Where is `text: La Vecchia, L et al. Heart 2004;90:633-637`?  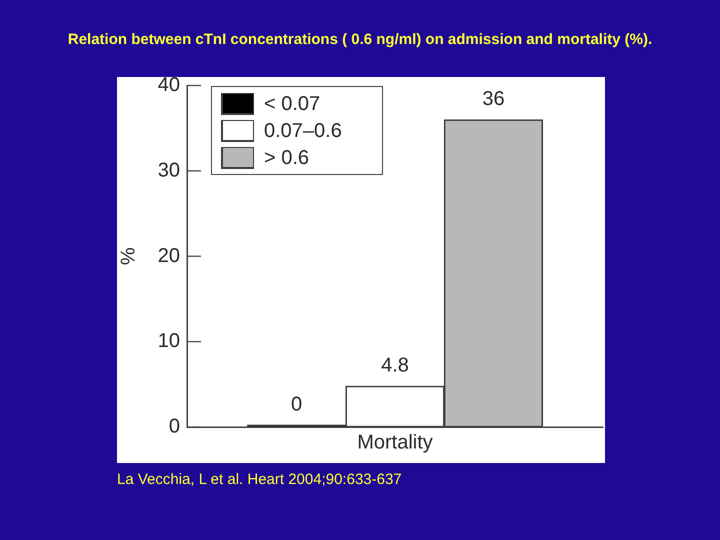
text: La Vecchia, L et al. Heart 2004;90:633-637 is located at coordinates (259, 479).